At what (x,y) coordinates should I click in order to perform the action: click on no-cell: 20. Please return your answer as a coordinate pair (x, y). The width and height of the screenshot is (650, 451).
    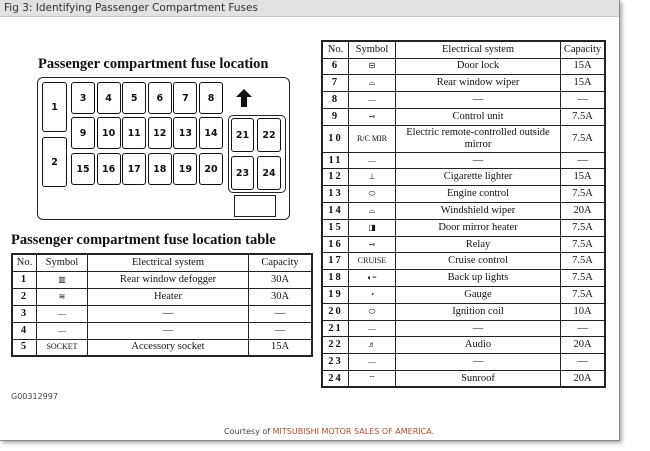
    Looking at the image, I should click on (335, 311).